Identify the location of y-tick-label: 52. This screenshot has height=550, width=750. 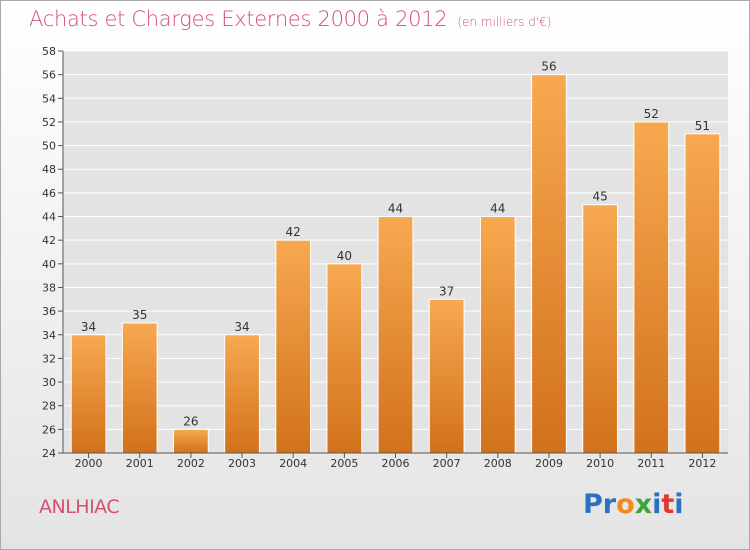
(49, 122).